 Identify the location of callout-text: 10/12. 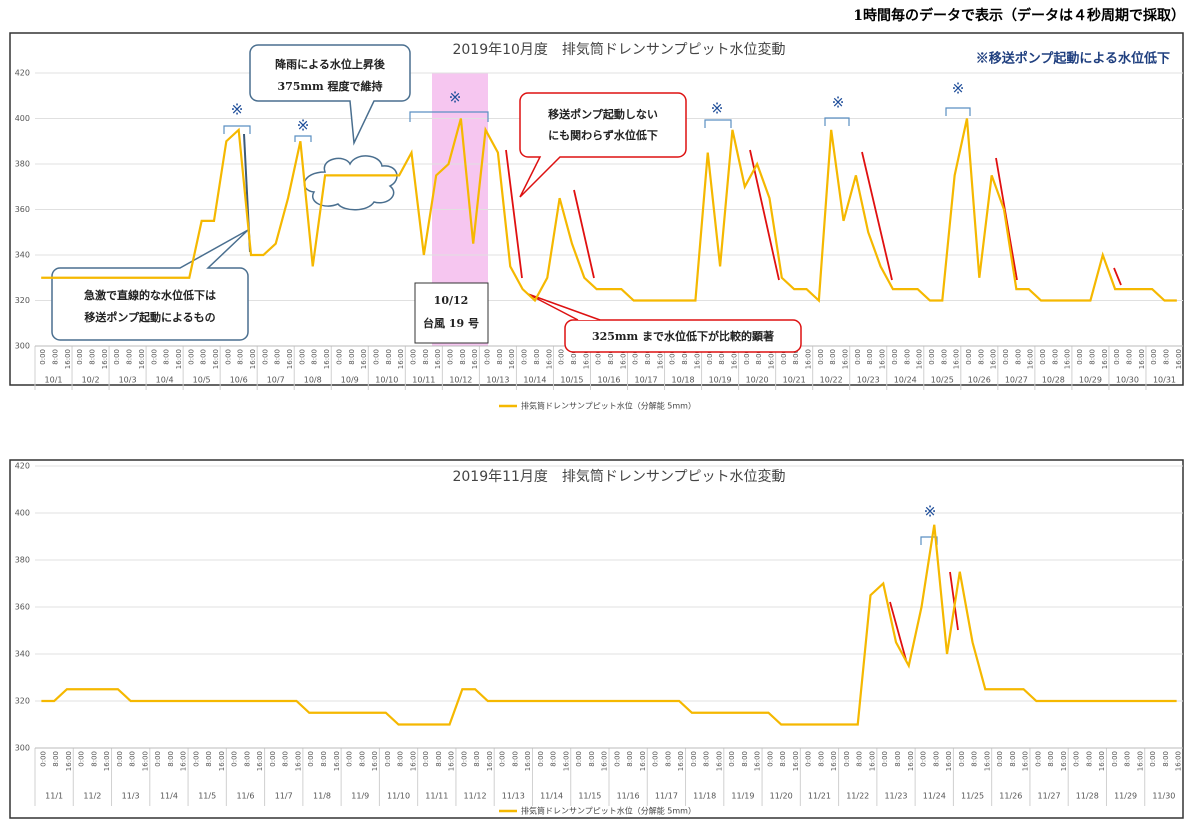
(451, 300).